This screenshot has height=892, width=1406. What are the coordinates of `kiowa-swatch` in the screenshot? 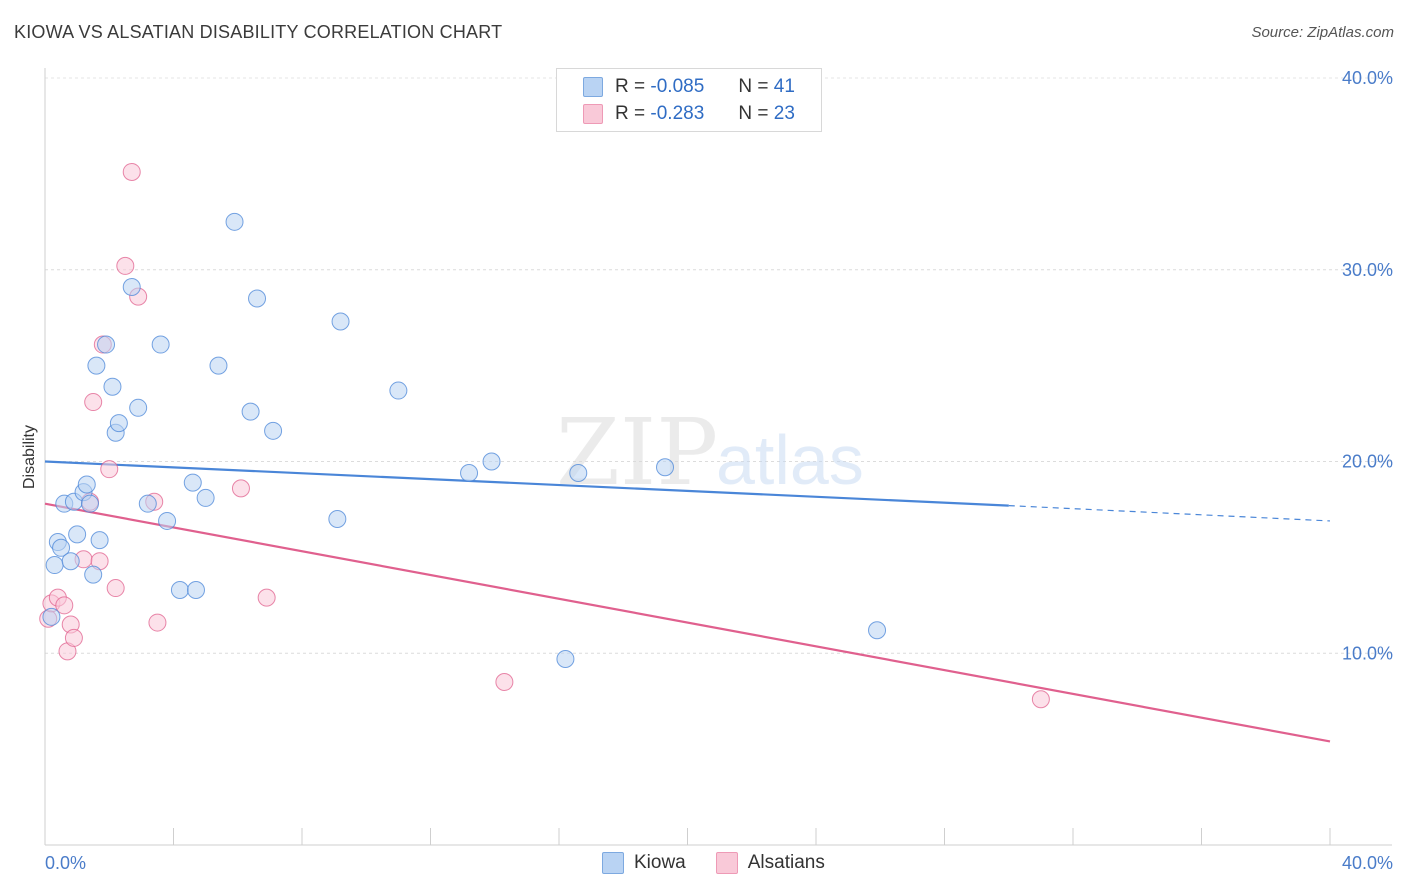 It's located at (593, 87).